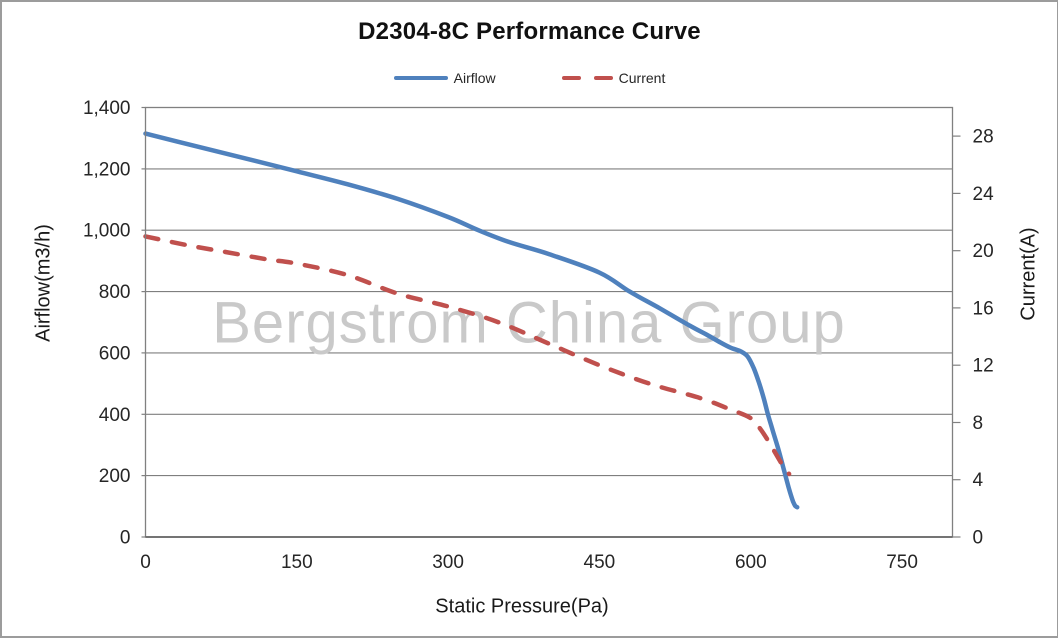  I want to click on x-tick-label: 450, so click(600, 562).